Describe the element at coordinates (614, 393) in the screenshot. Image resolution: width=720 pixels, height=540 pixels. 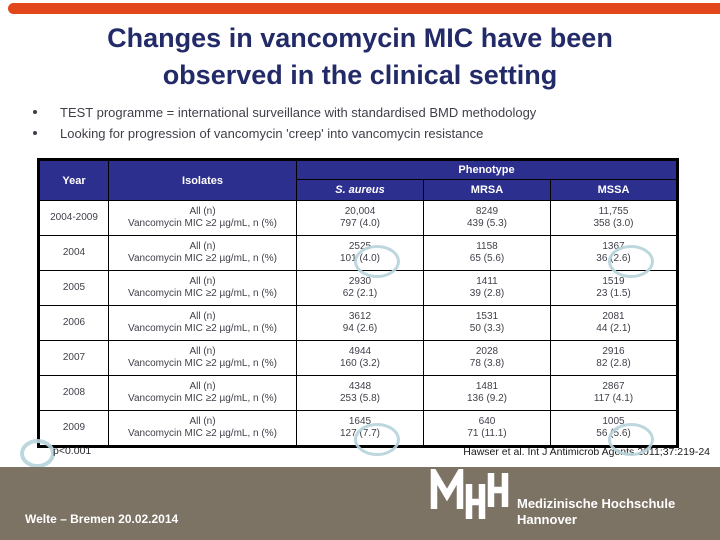
I see `mssa-cell: 2867 117 (4.1)` at that location.